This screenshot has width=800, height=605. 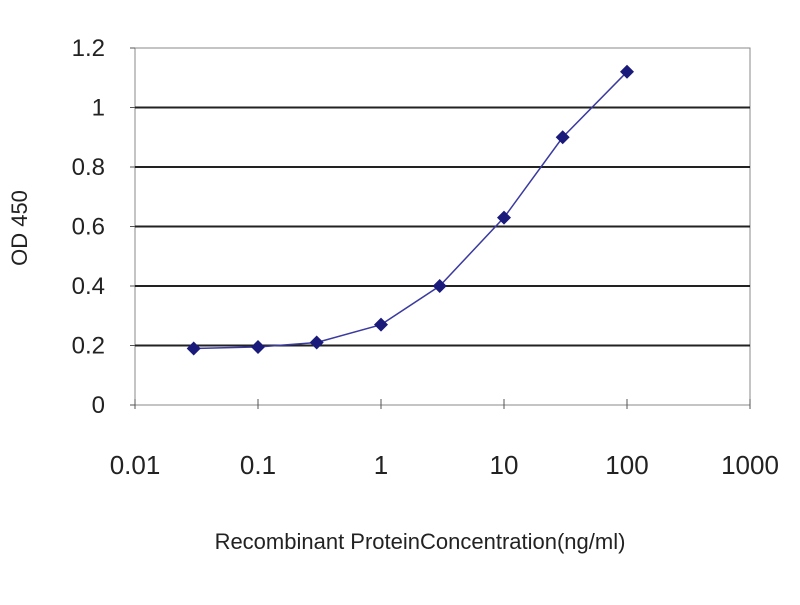 What do you see at coordinates (258, 465) in the screenshot?
I see `x-tick-label: 0.1` at bounding box center [258, 465].